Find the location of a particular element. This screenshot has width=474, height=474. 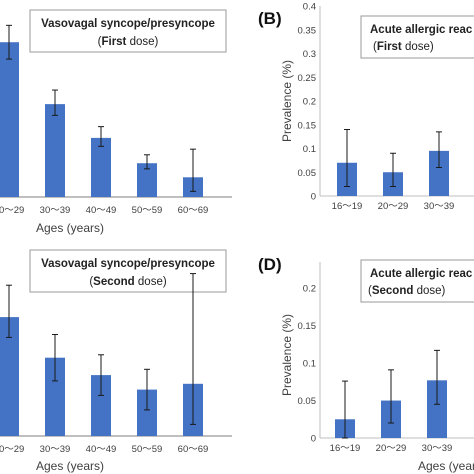

panel-c-x-tick-label-5: 60〜69 is located at coordinates (193, 449).